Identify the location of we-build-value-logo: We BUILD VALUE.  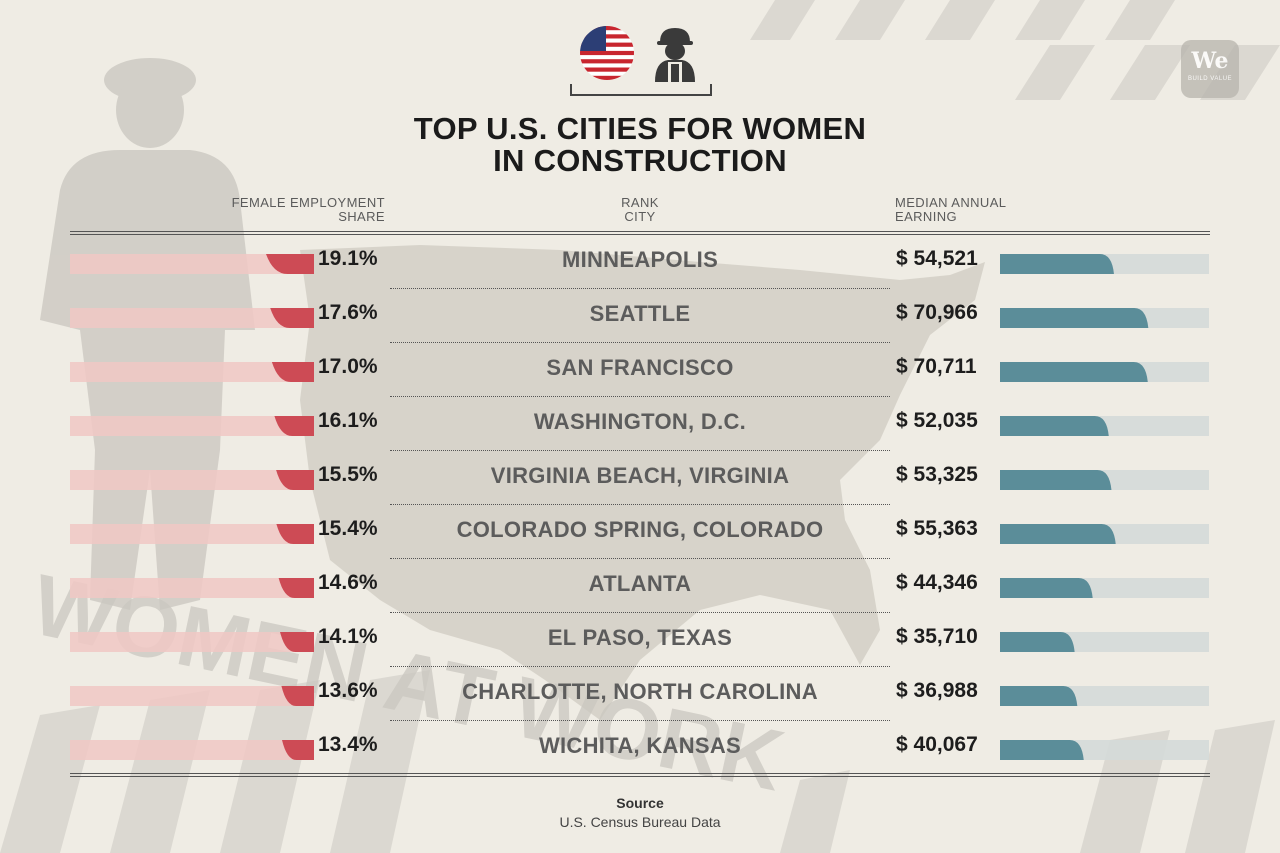
(1210, 69).